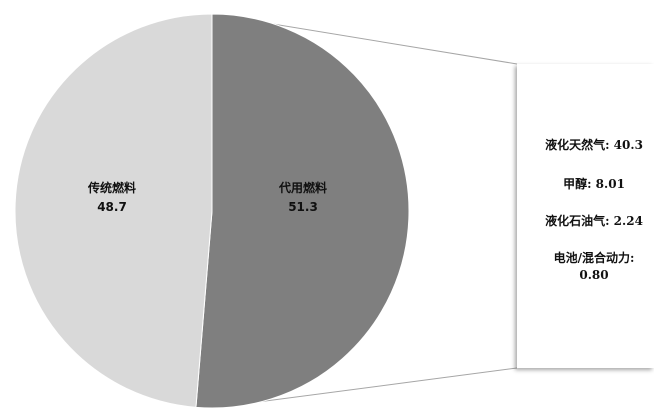  I want to click on breakout-label-battery-hybrid-line1: 电池/混合动力:, so click(594, 258).